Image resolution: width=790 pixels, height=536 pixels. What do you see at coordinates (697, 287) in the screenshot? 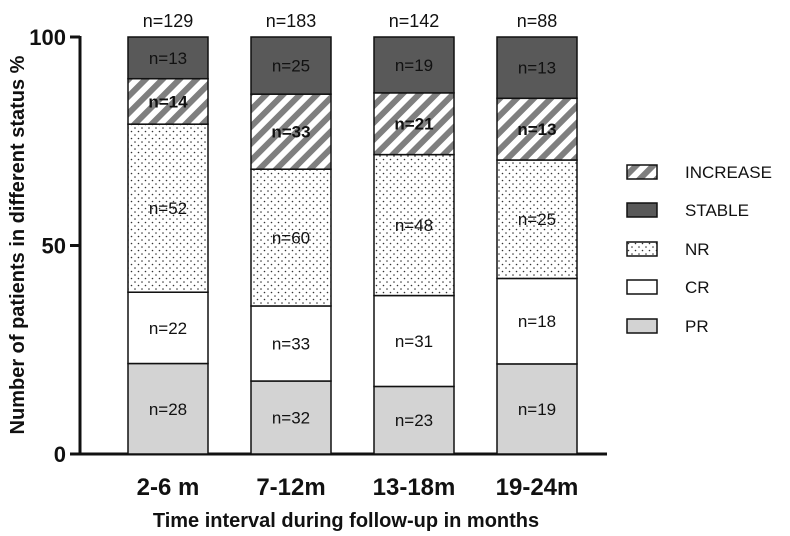
I see `legend-label: CR` at bounding box center [697, 287].